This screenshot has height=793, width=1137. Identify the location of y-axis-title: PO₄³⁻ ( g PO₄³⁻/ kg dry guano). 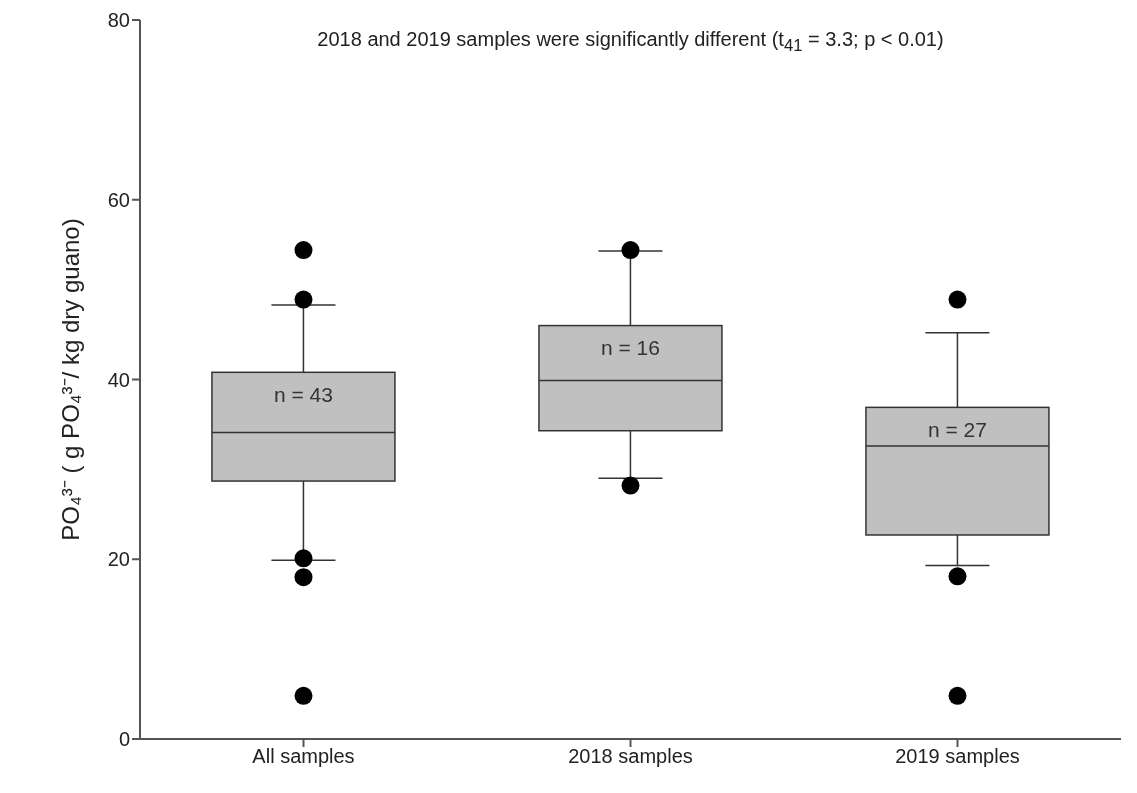
(70, 379).